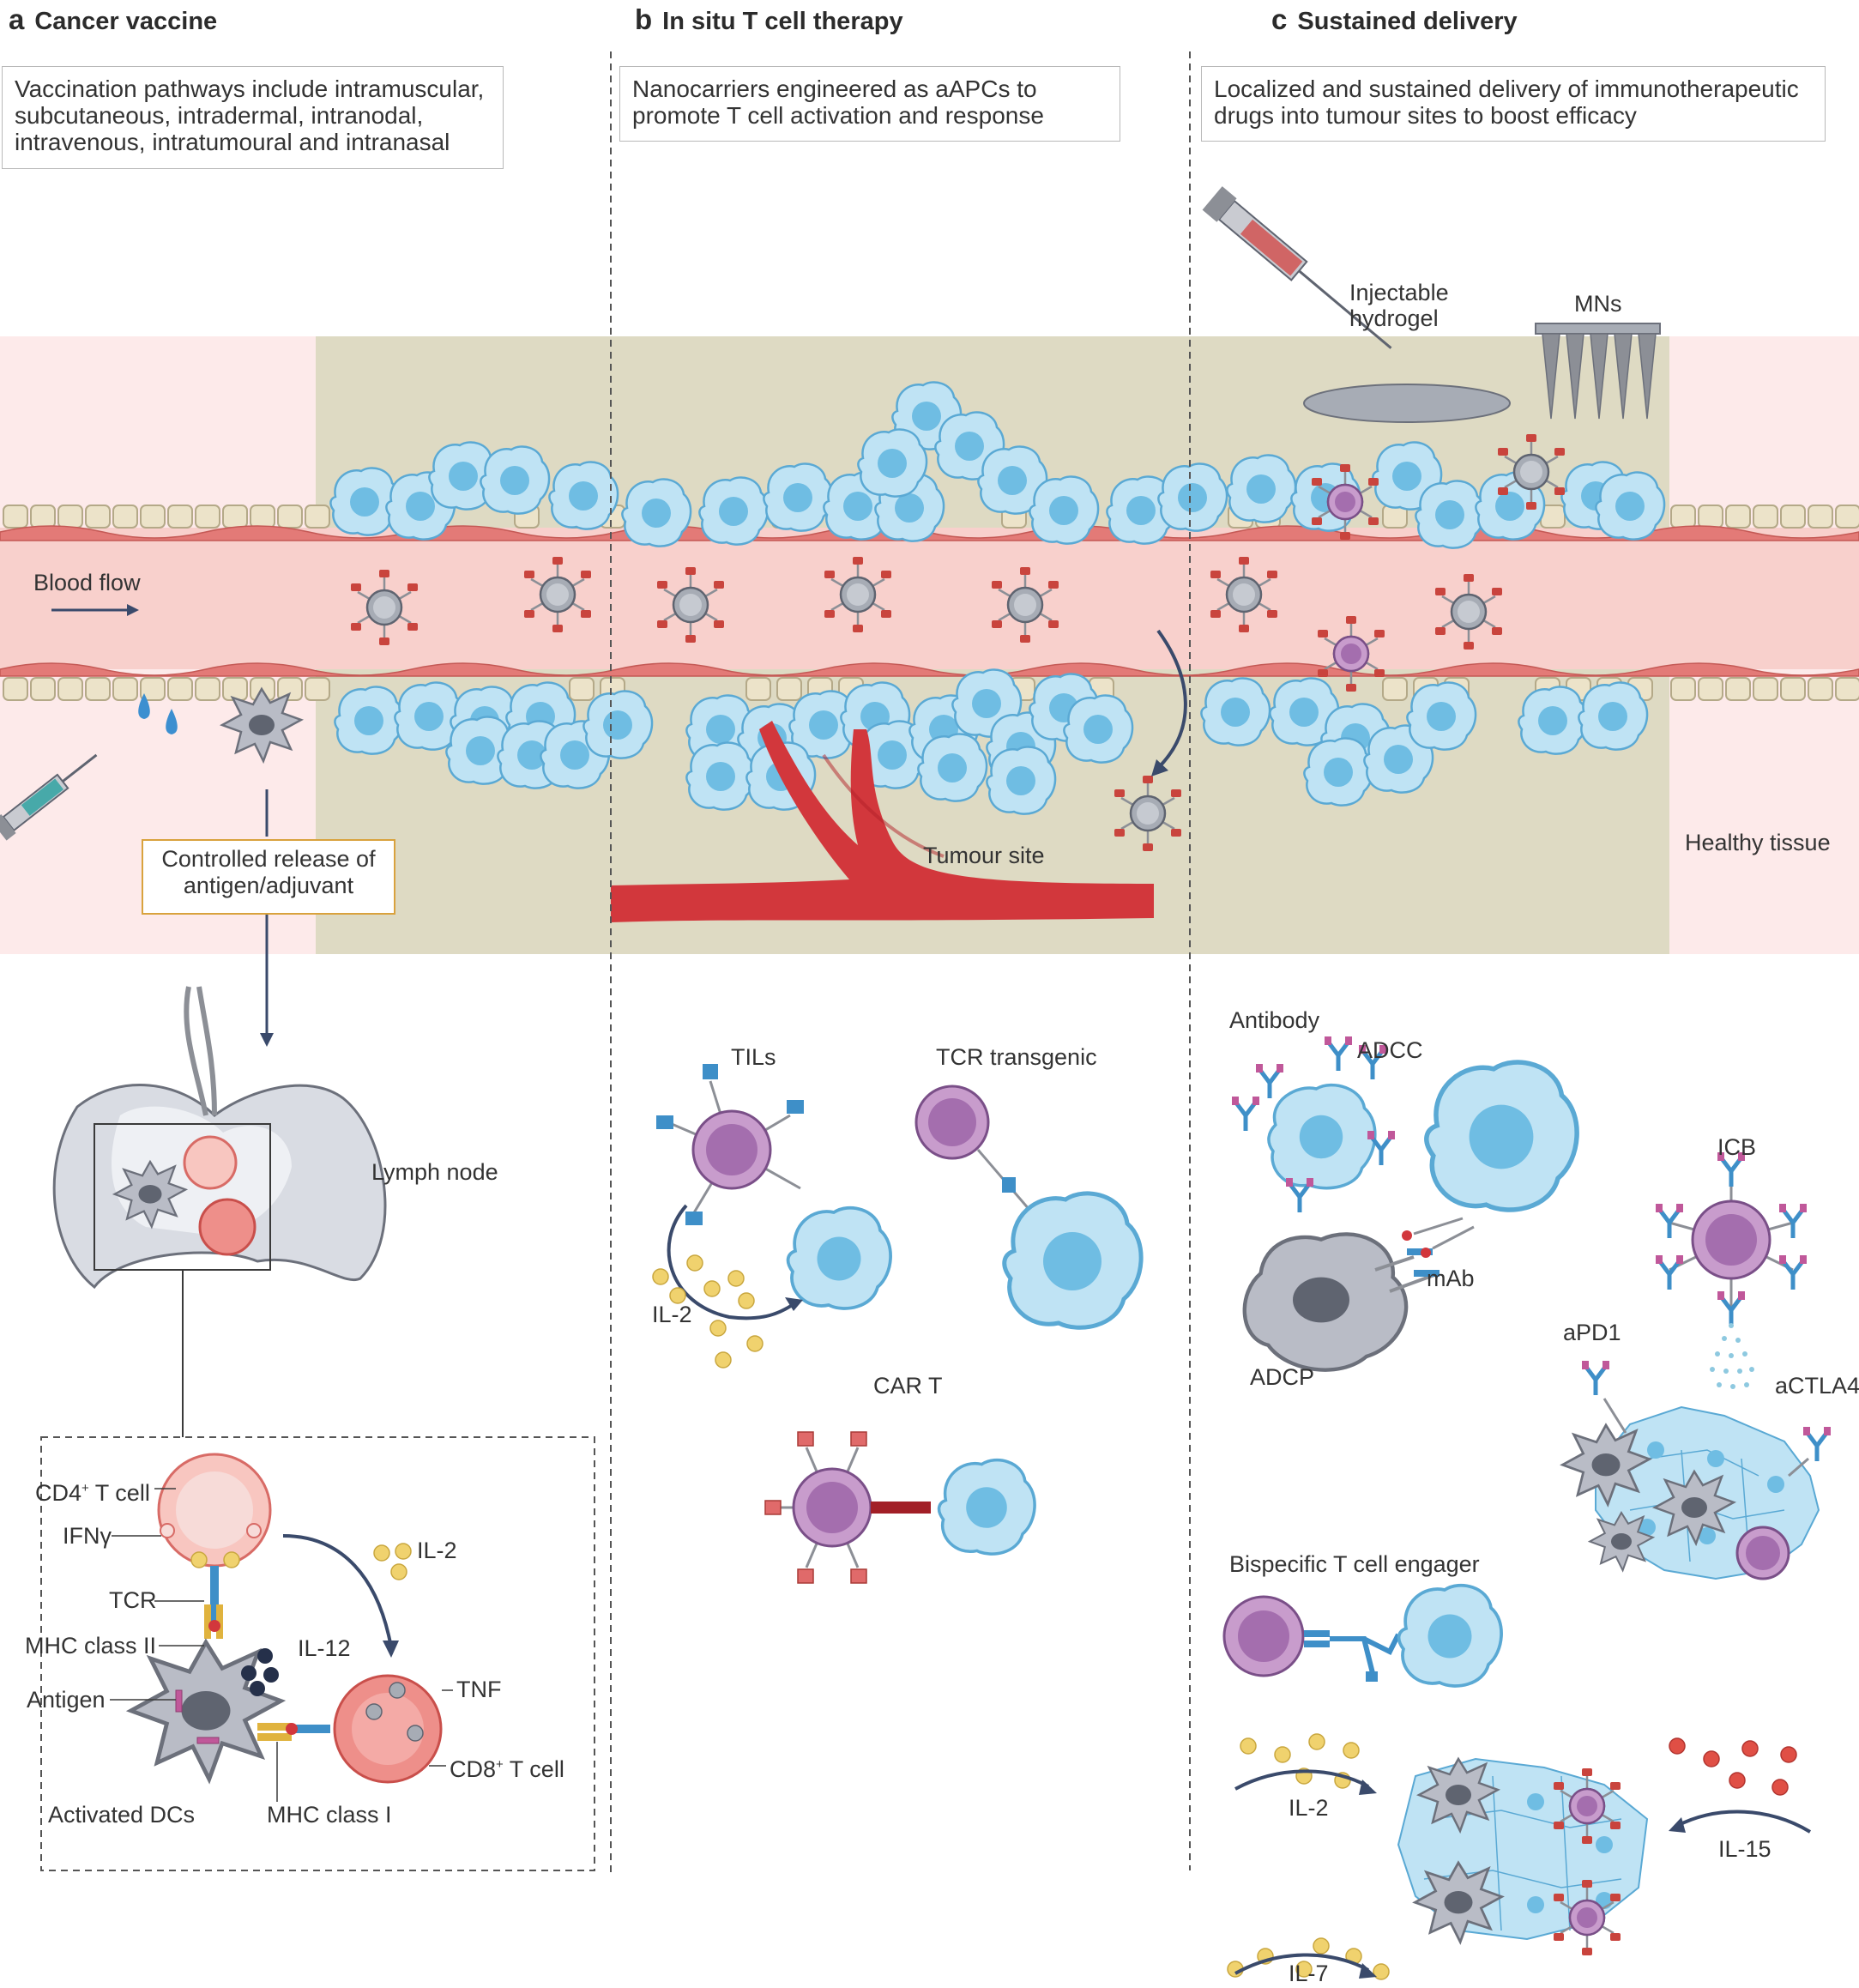 Image resolution: width=1859 pixels, height=1988 pixels. What do you see at coordinates (534, 1769) in the screenshot?
I see `cd8-suffix: T cell` at bounding box center [534, 1769].